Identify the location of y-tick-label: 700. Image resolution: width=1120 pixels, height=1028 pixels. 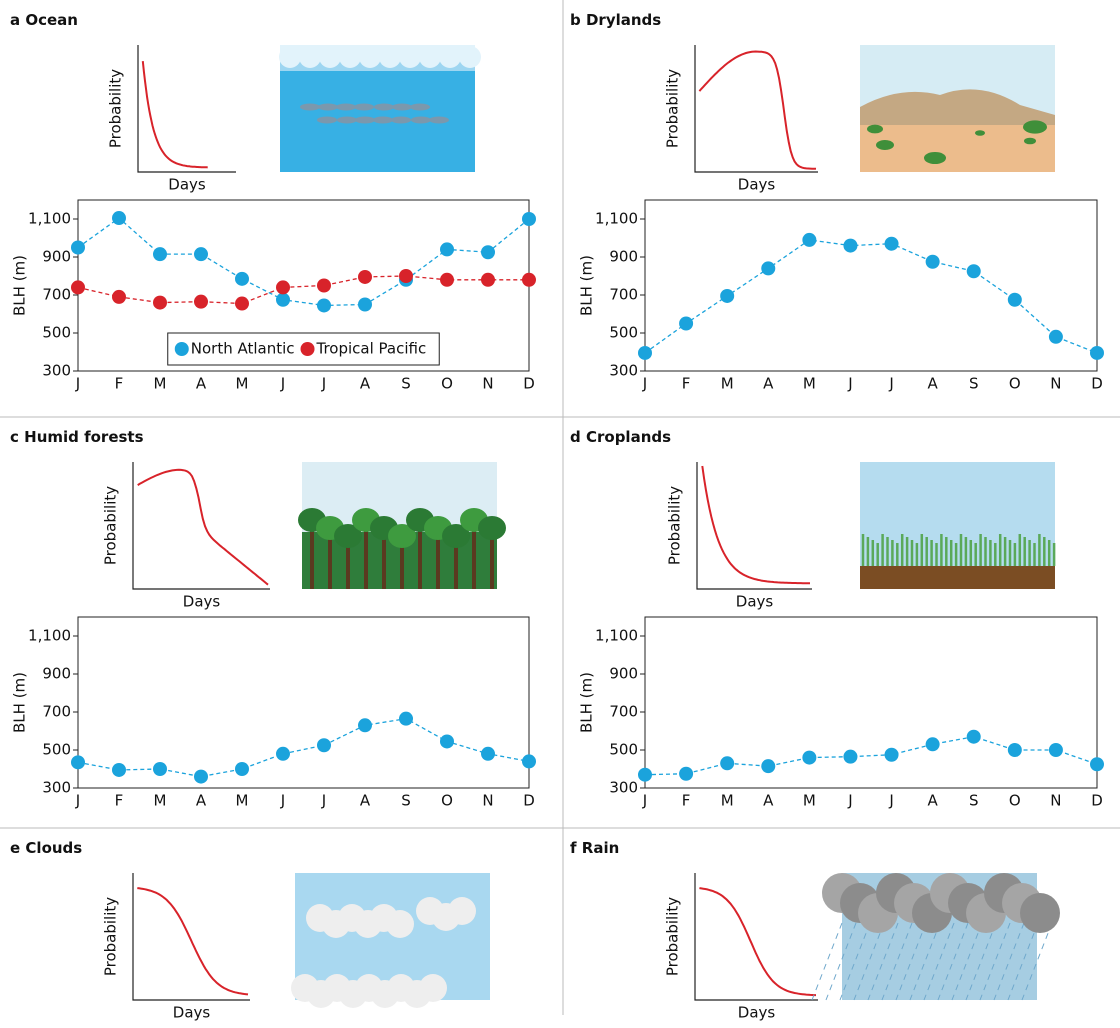
(56, 712).